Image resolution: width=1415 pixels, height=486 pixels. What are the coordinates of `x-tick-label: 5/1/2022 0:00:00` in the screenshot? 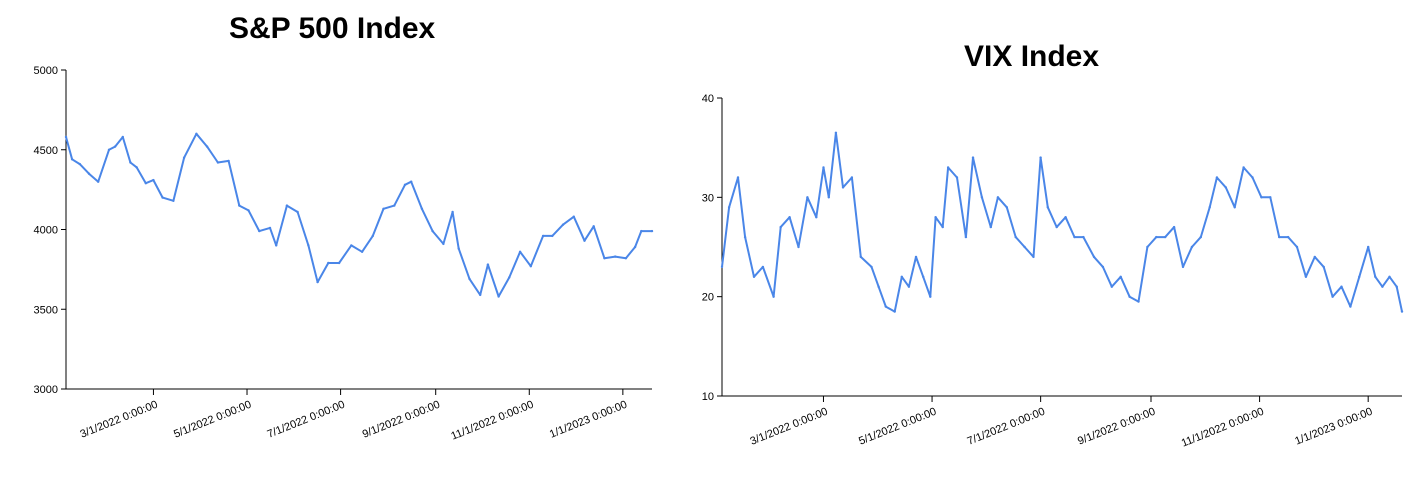 It's located at (212, 420).